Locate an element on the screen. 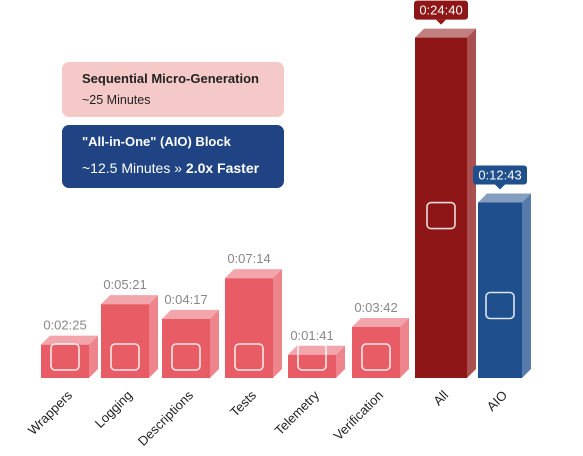  value-label: 0:12:43 is located at coordinates (499, 175).